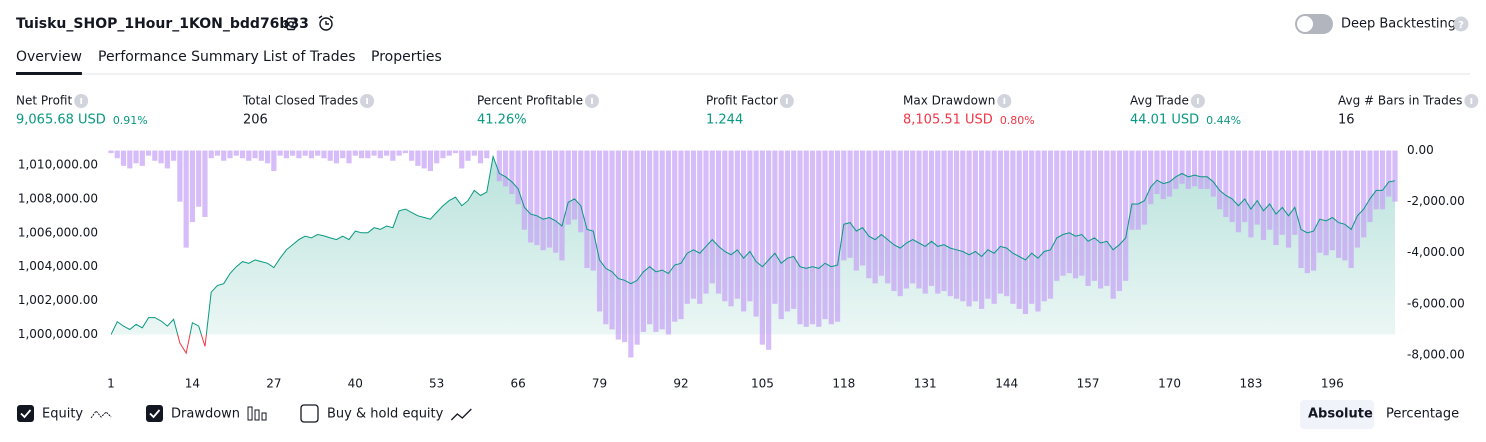 Image resolution: width=1486 pixels, height=442 pixels. I want to click on y-tick-label: 1,004,000.00, so click(58, 266).